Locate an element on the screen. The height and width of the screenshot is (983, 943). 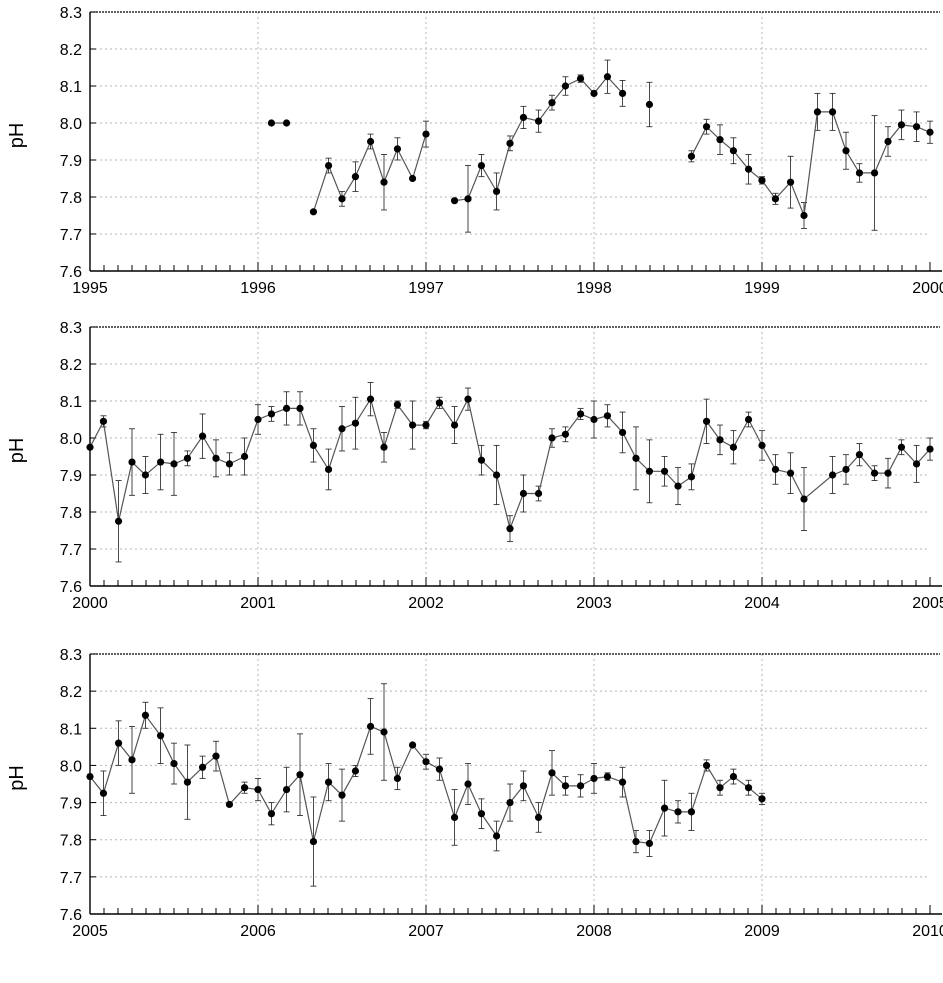
x-tick-label: 2001 is located at coordinates (258, 603).